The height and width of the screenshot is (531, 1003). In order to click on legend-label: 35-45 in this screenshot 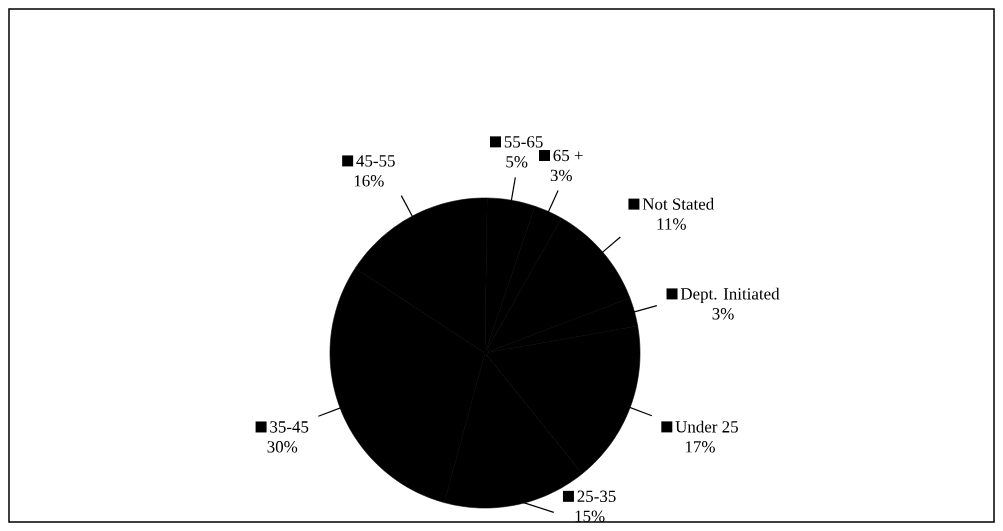, I will do `click(289, 427)`.